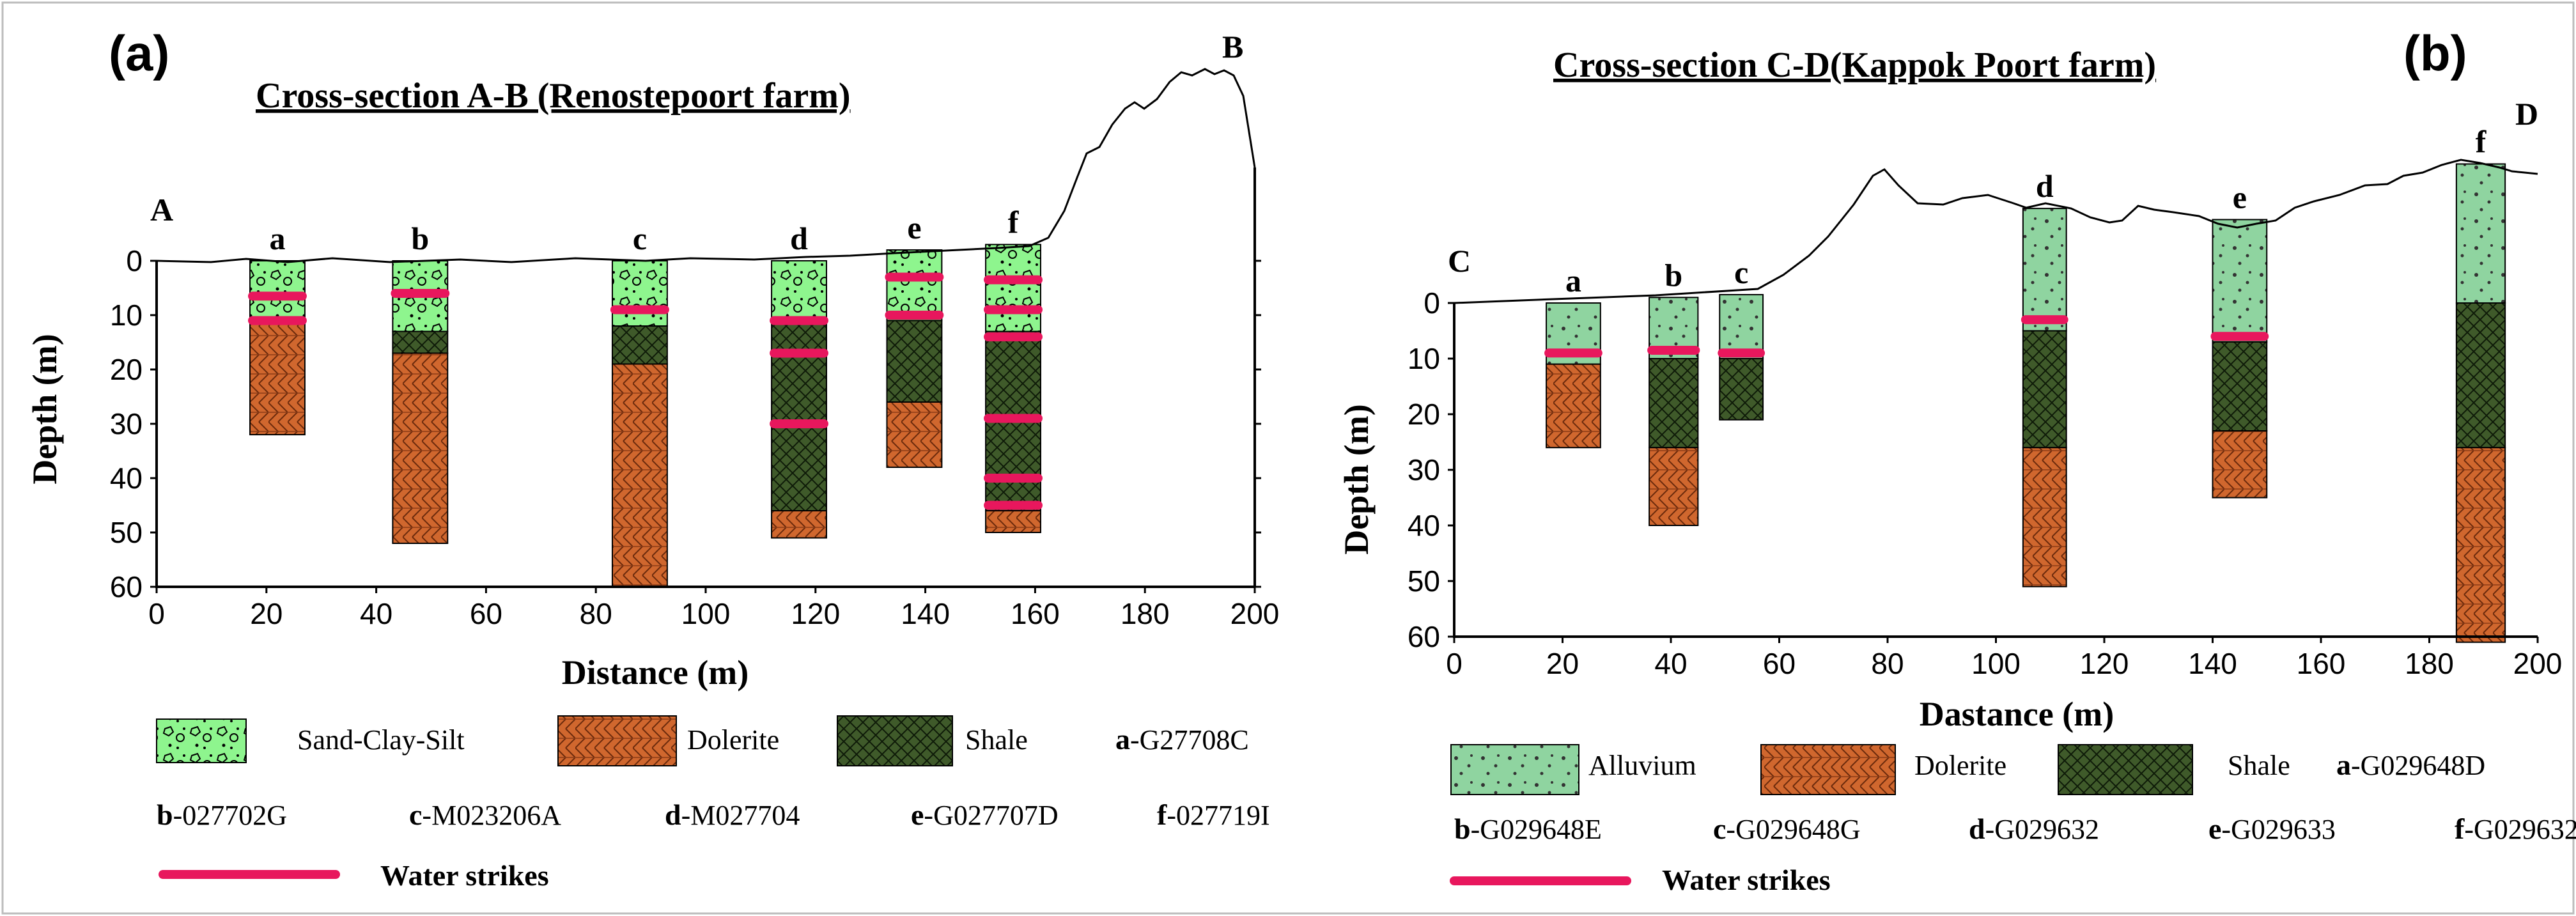 Image resolution: width=2576 pixels, height=916 pixels. I want to click on code-id: -G029633, so click(2278, 829).